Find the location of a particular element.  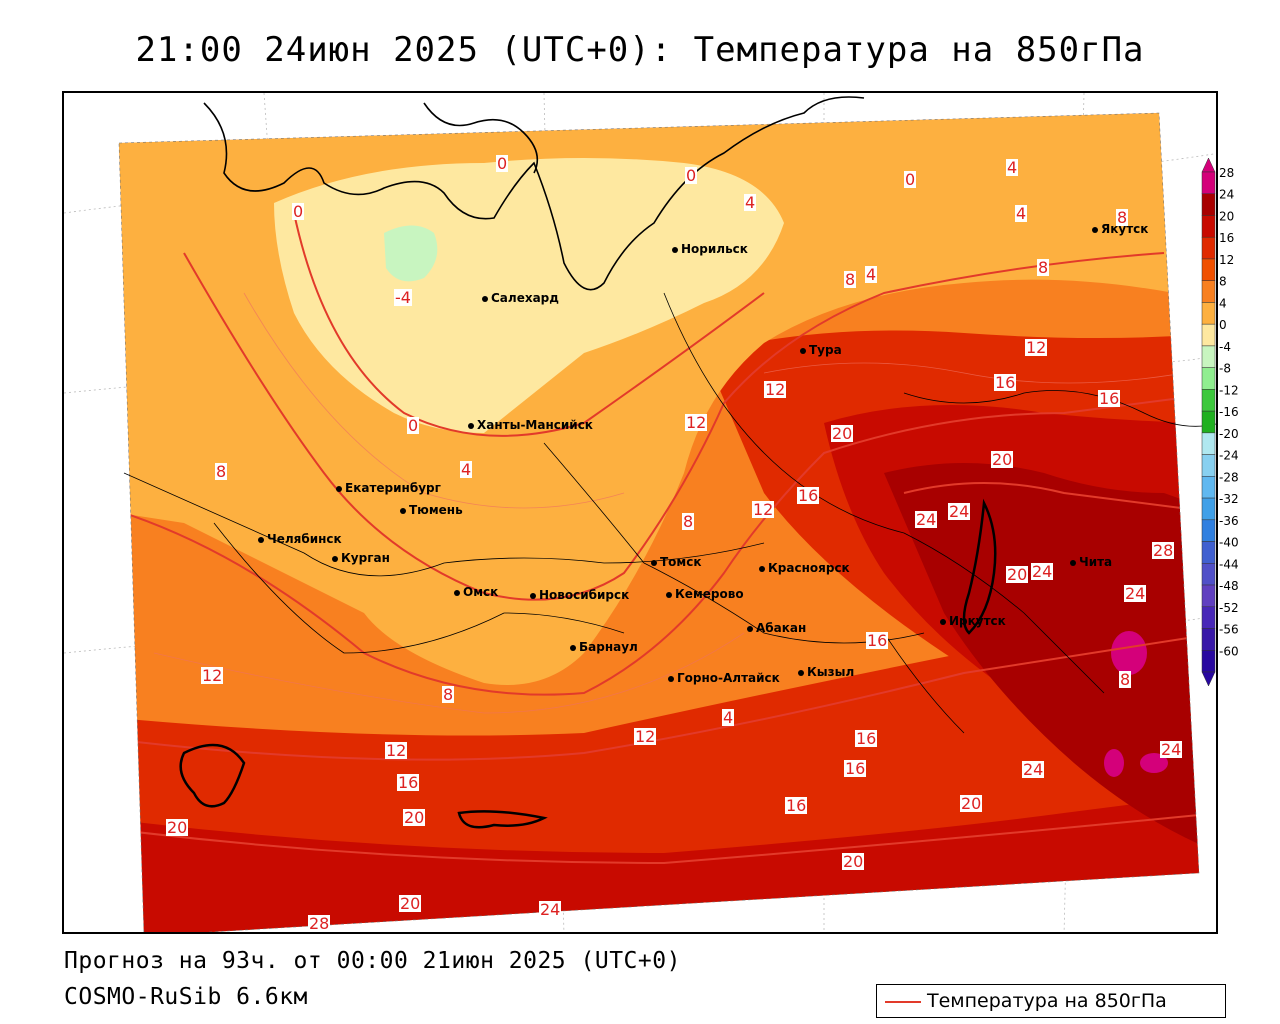

scale-tick-label: -36 is located at coordinates (1229, 521).